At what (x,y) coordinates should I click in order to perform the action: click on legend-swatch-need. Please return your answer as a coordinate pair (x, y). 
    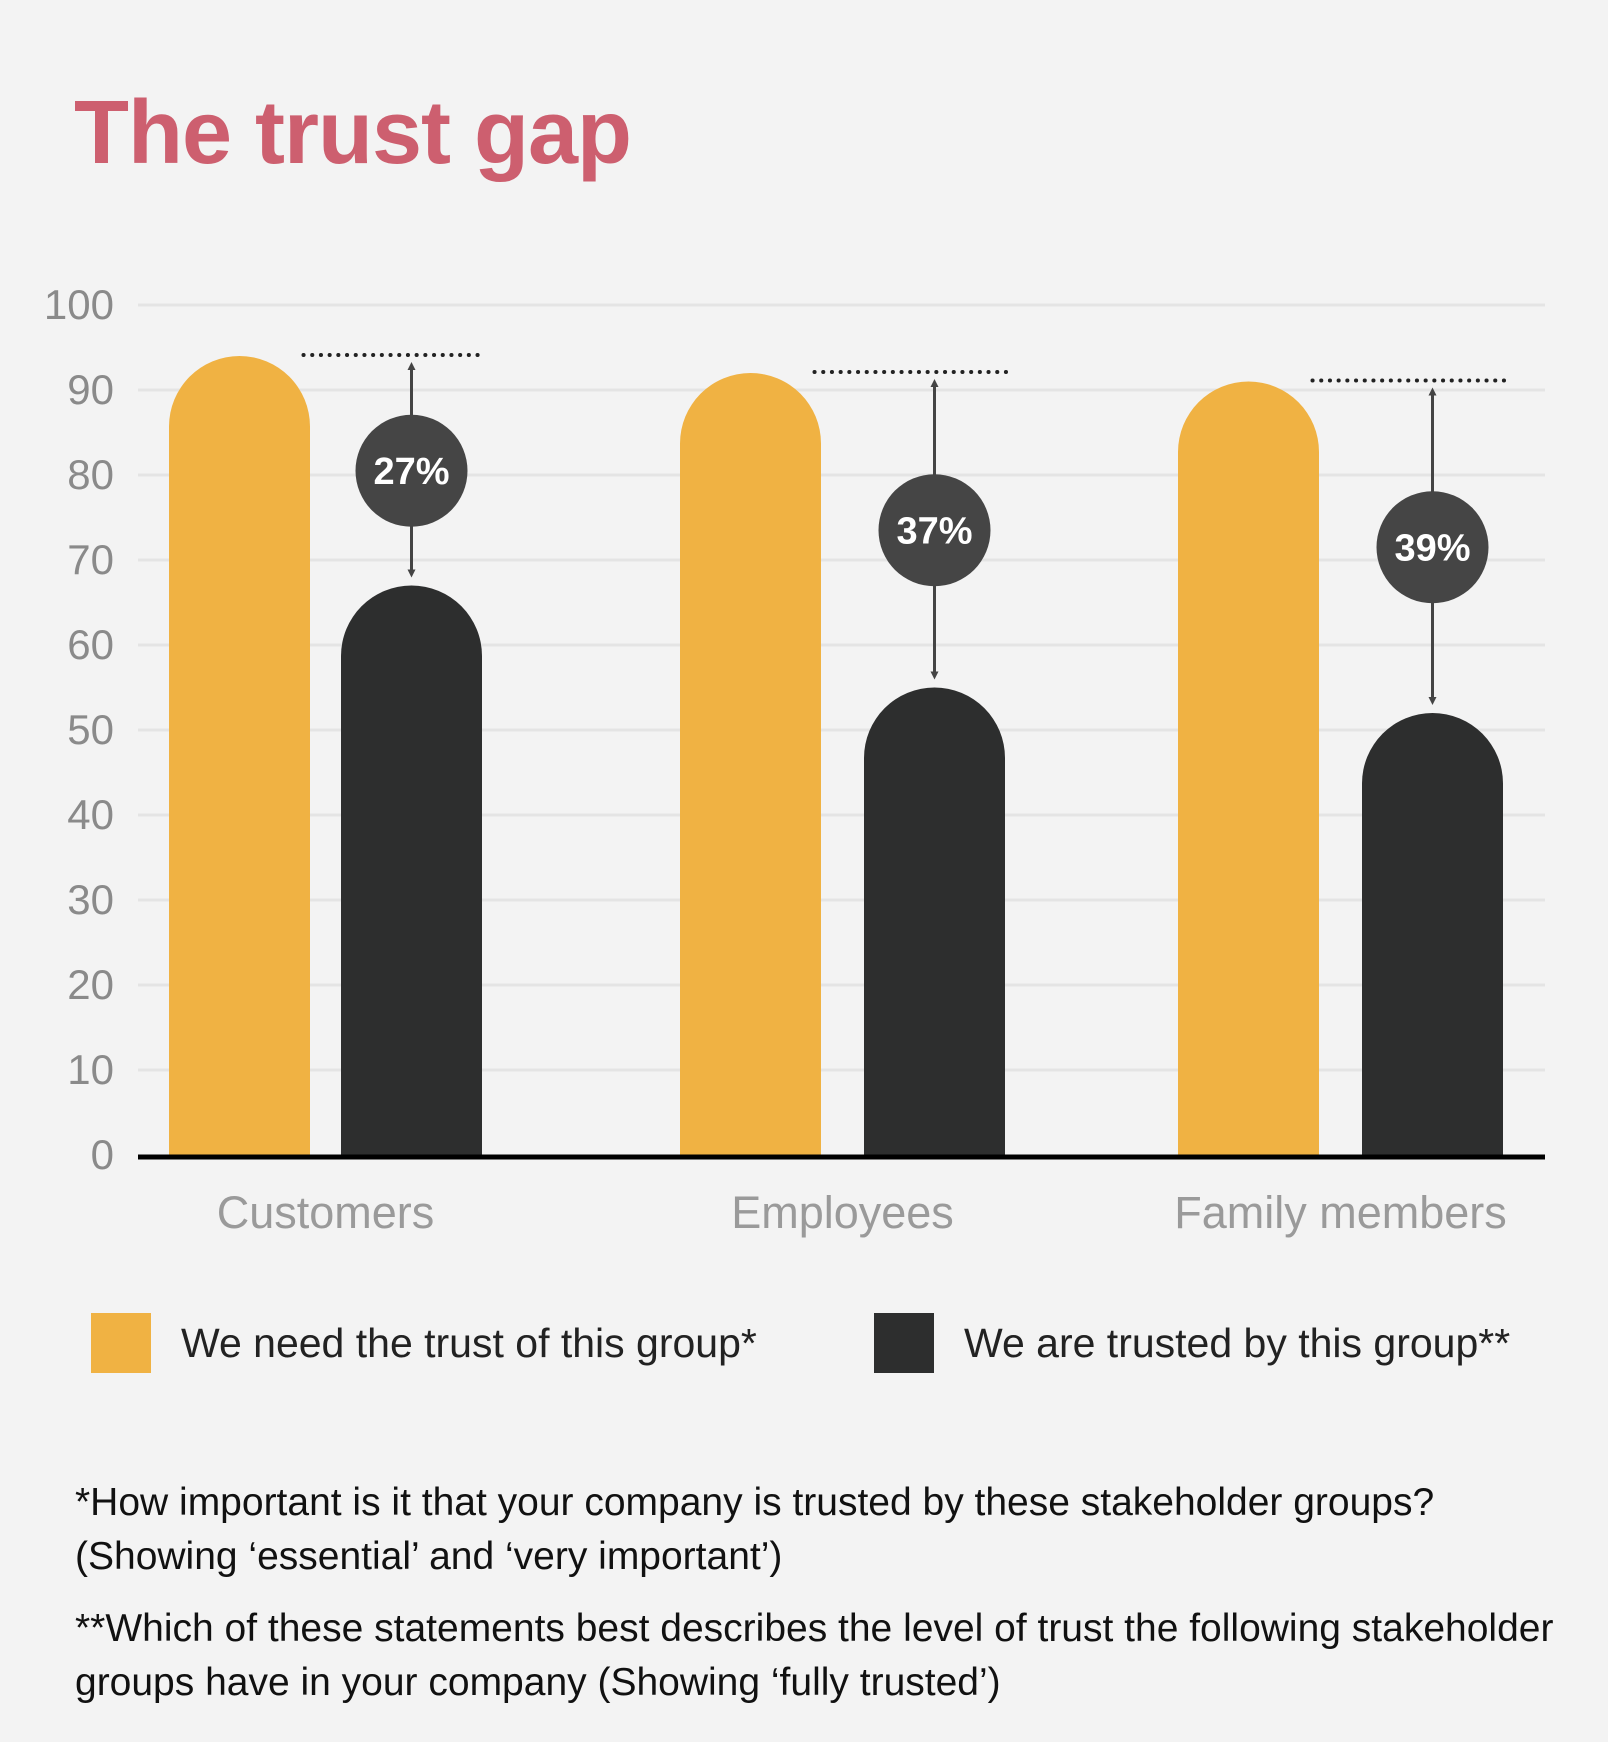
    Looking at the image, I should click on (121, 1343).